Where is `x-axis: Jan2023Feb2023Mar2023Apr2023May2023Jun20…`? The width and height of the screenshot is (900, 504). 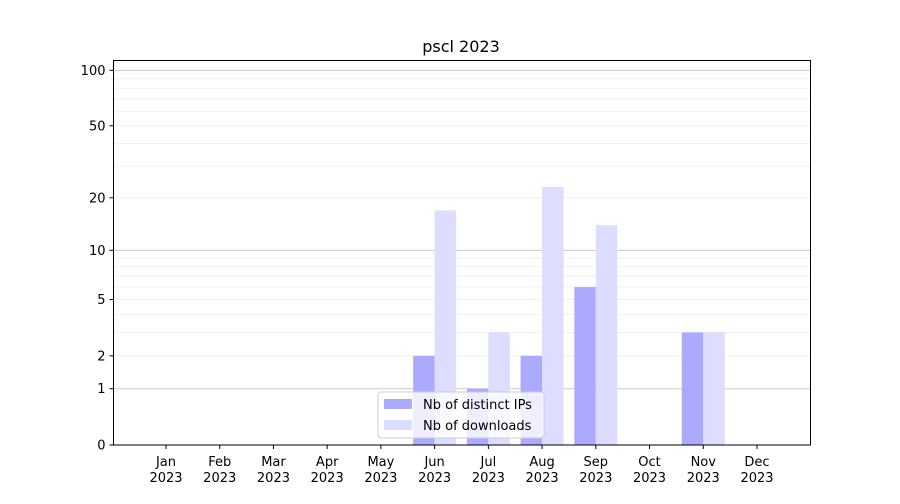
x-axis: Jan2023Feb2023Mar2023Apr2023May2023Jun20… is located at coordinates (461, 465).